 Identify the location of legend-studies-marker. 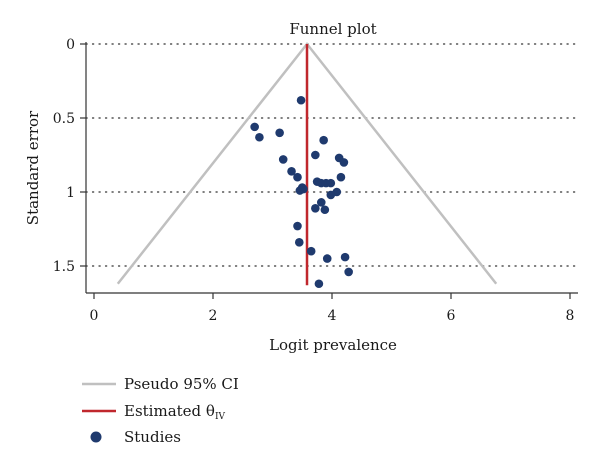
(96, 437).